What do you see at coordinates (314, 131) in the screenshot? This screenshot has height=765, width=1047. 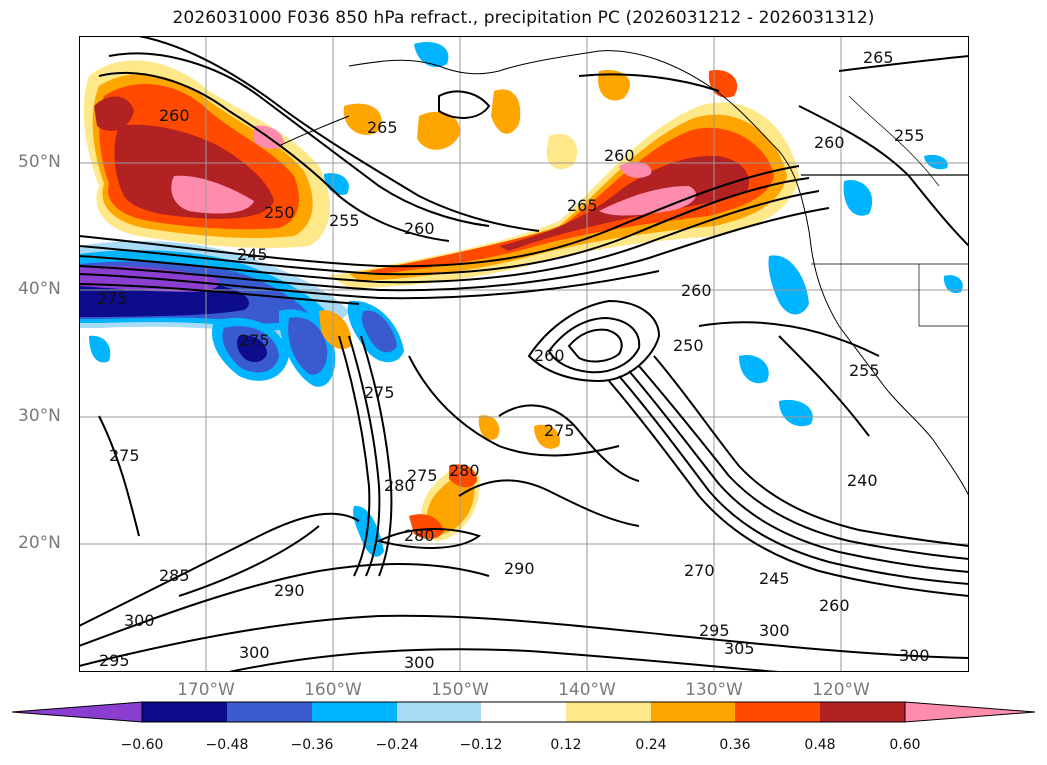 I see `aleutian-coastline` at bounding box center [314, 131].